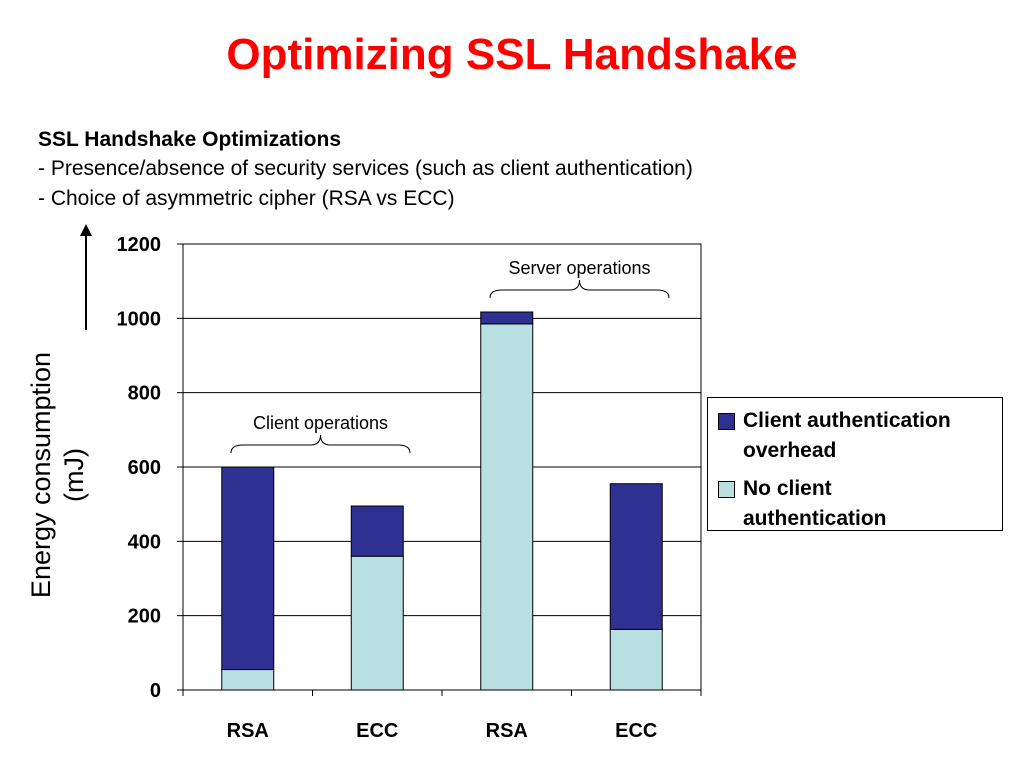 The width and height of the screenshot is (1024, 768). What do you see at coordinates (74, 475) in the screenshot?
I see `y-axis-label: (mJ)` at bounding box center [74, 475].